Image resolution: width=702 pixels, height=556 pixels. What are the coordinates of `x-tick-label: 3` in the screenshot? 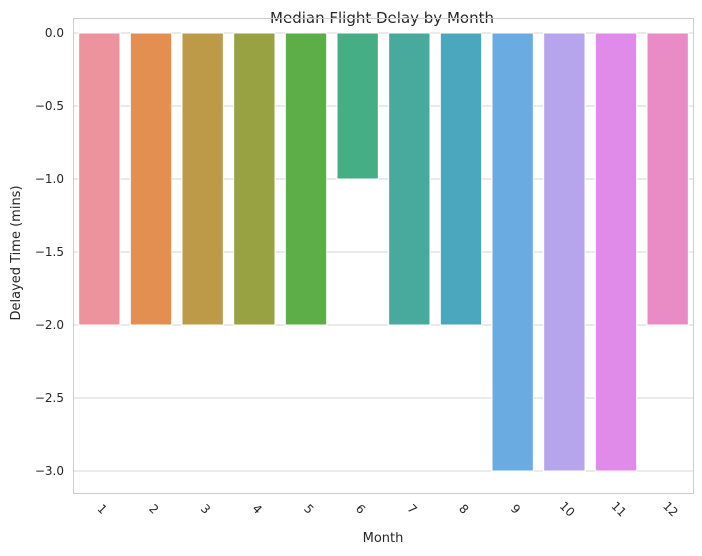 It's located at (205, 509).